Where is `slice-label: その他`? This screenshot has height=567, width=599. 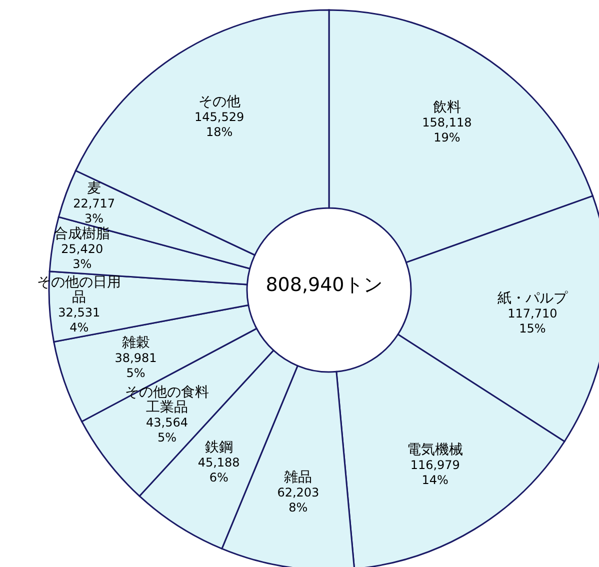
slice-label: その他 is located at coordinates (219, 102).